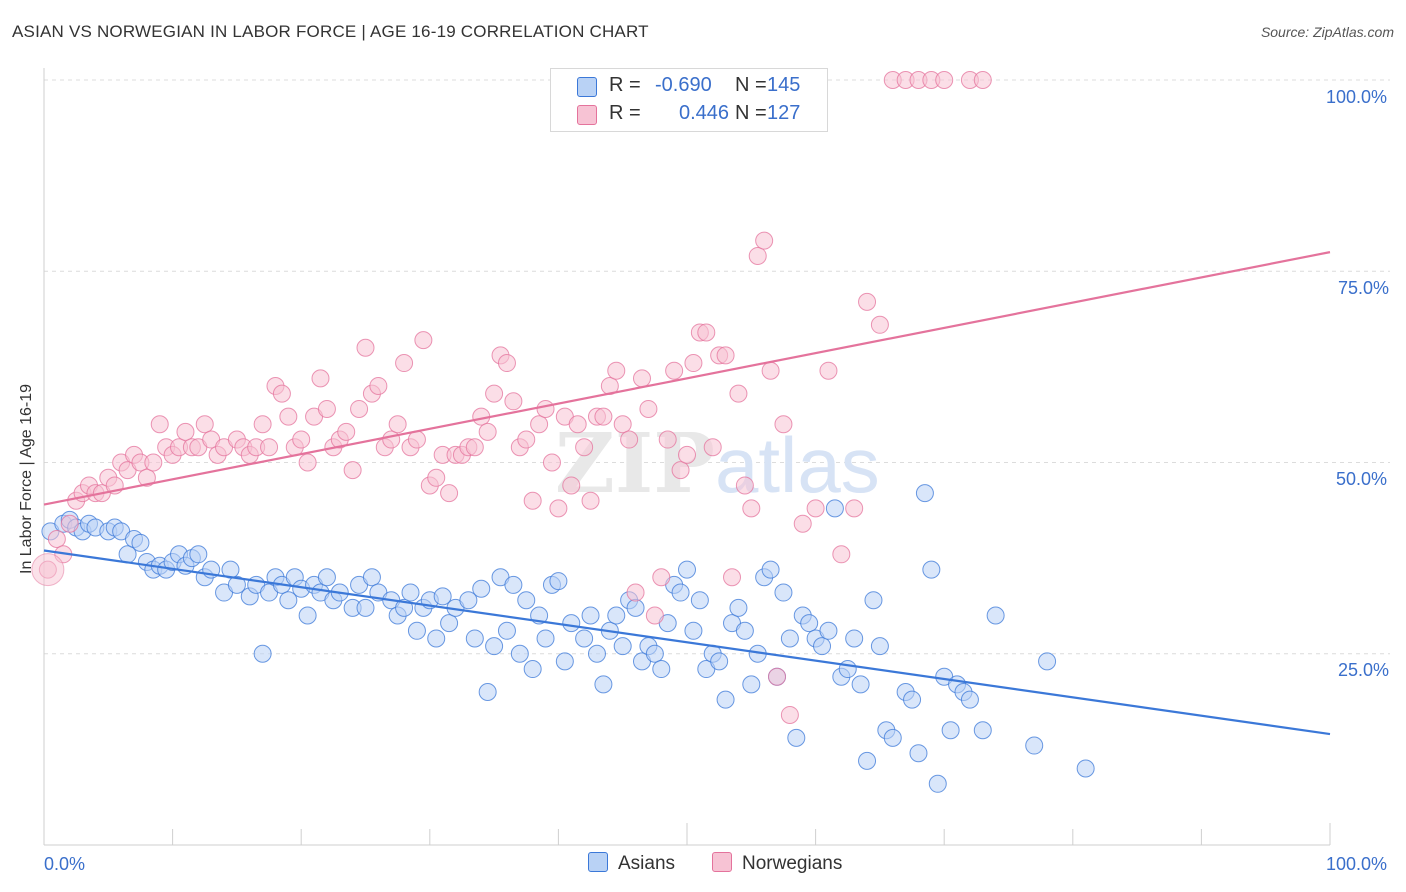 Image resolution: width=1406 pixels, height=892 pixels. I want to click on y-tick-label-50: 50.0%, so click(1362, 479).